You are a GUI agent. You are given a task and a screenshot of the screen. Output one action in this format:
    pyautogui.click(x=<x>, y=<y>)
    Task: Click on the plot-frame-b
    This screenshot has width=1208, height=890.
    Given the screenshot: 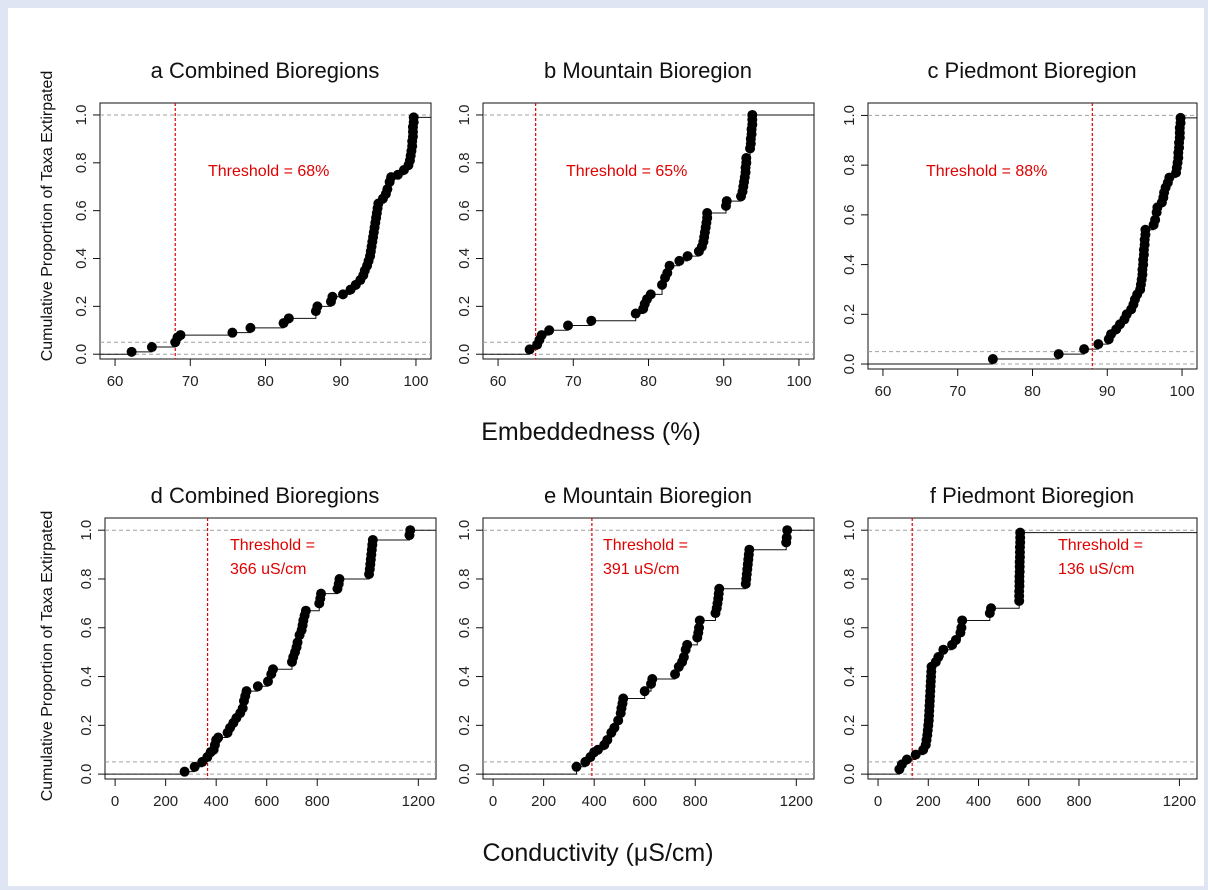 What is the action you would take?
    pyautogui.click(x=648, y=231)
    